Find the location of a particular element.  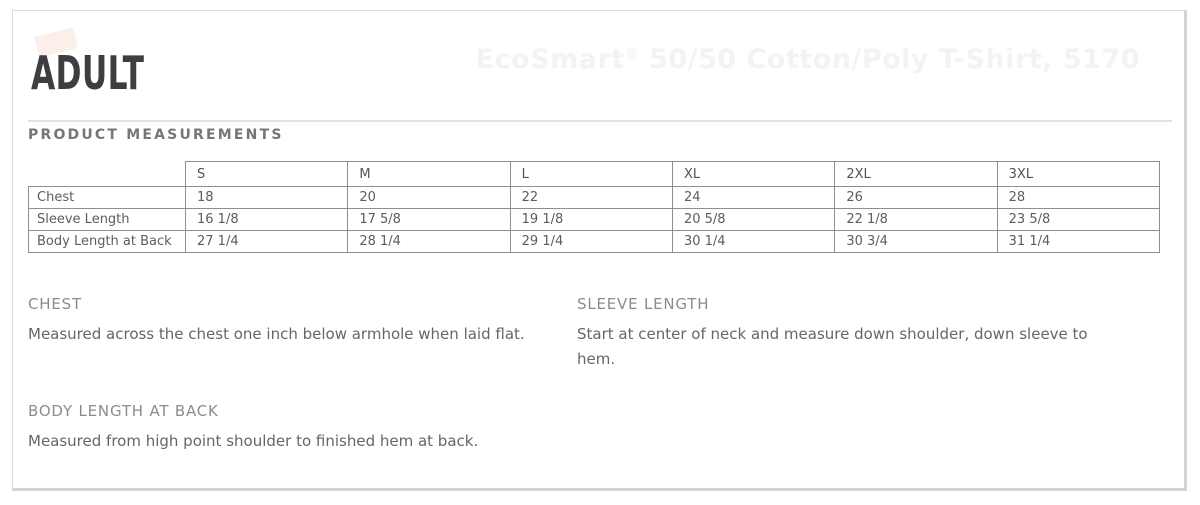

measurement-cell: 22 1/8 is located at coordinates (916, 219).